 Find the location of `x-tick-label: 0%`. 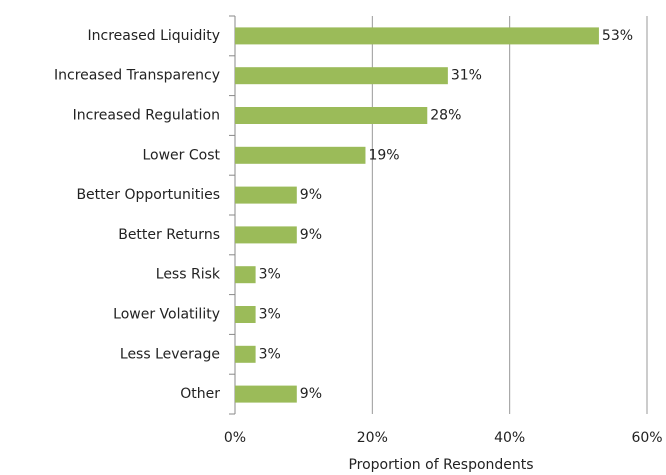

x-tick-label: 0% is located at coordinates (235, 438).